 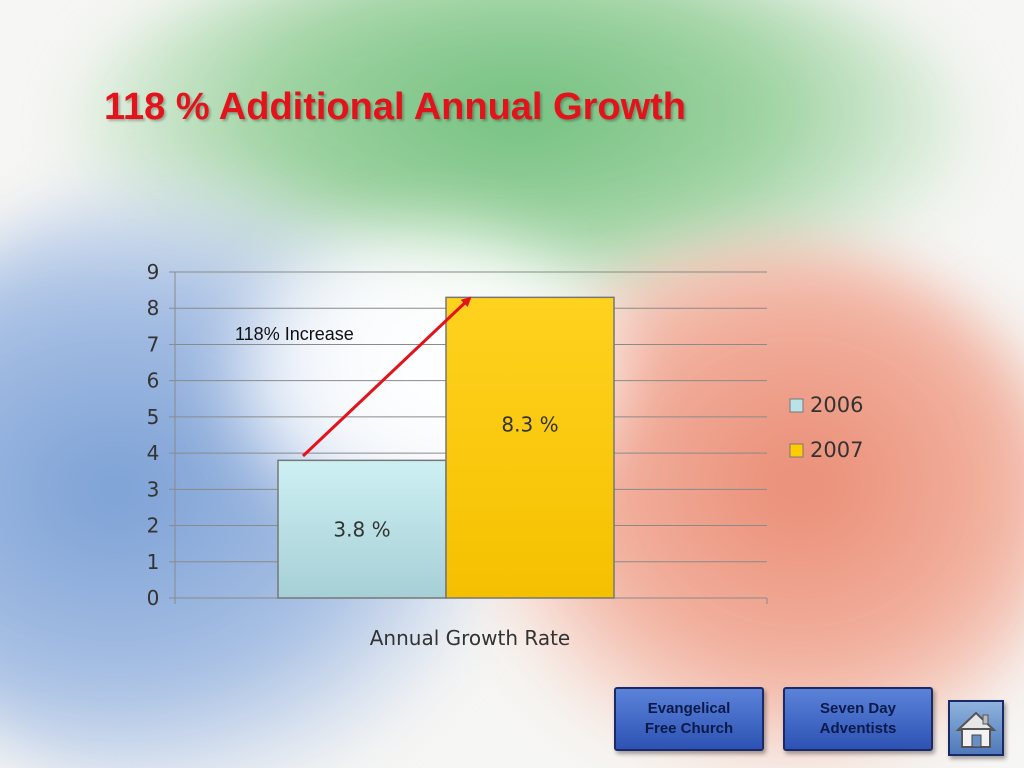 What do you see at coordinates (153, 526) in the screenshot?
I see `y-tick-label: 2` at bounding box center [153, 526].